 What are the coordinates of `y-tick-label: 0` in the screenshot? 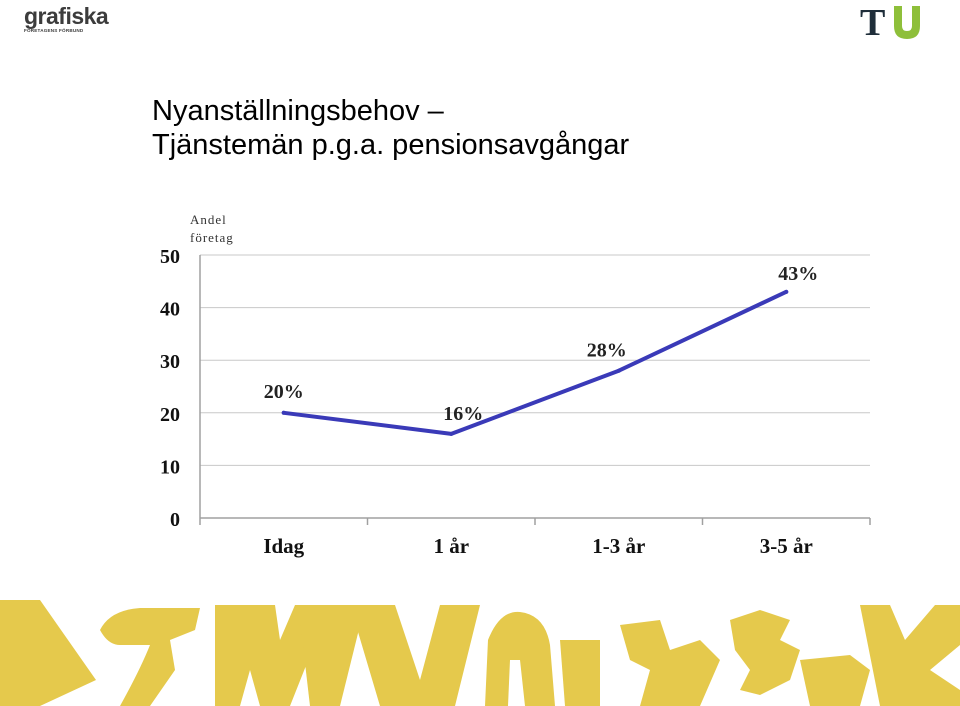 It's located at (175, 520).